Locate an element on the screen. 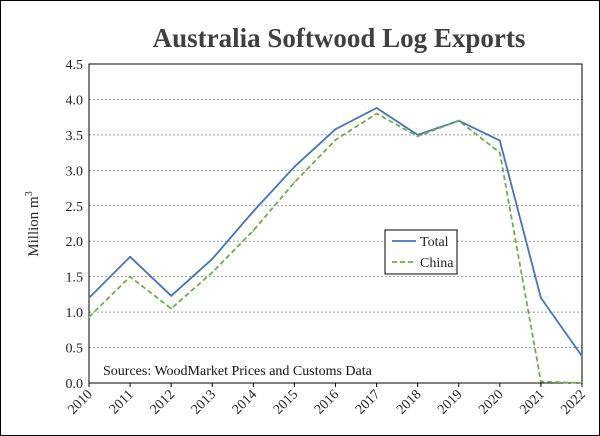 Image resolution: width=600 pixels, height=436 pixels. y-axis-title-text: Million m is located at coordinates (34, 226).